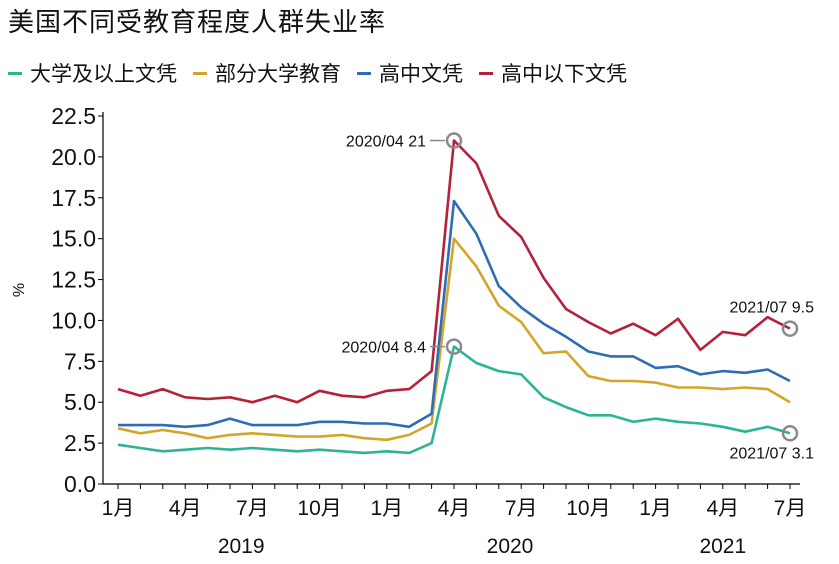 The height and width of the screenshot is (564, 839). I want to click on annotation-label: 2021/07 3.1, so click(771, 453).